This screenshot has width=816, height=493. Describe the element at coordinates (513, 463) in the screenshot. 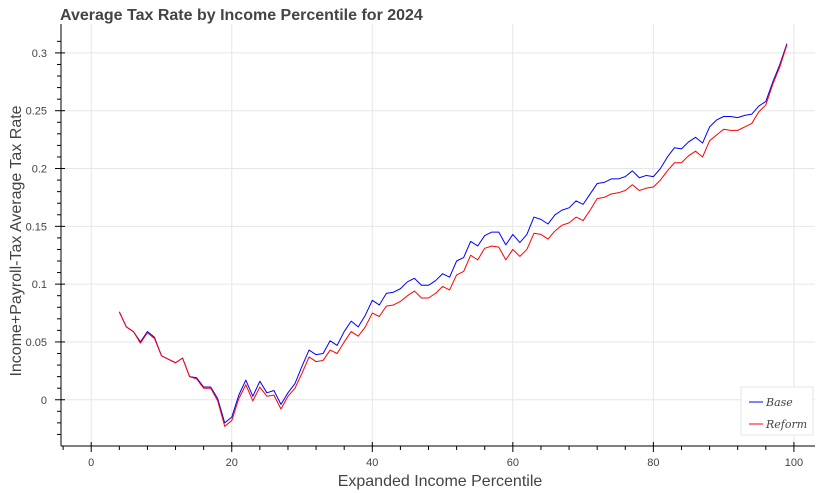

I see `x-tick-label: 60` at that location.